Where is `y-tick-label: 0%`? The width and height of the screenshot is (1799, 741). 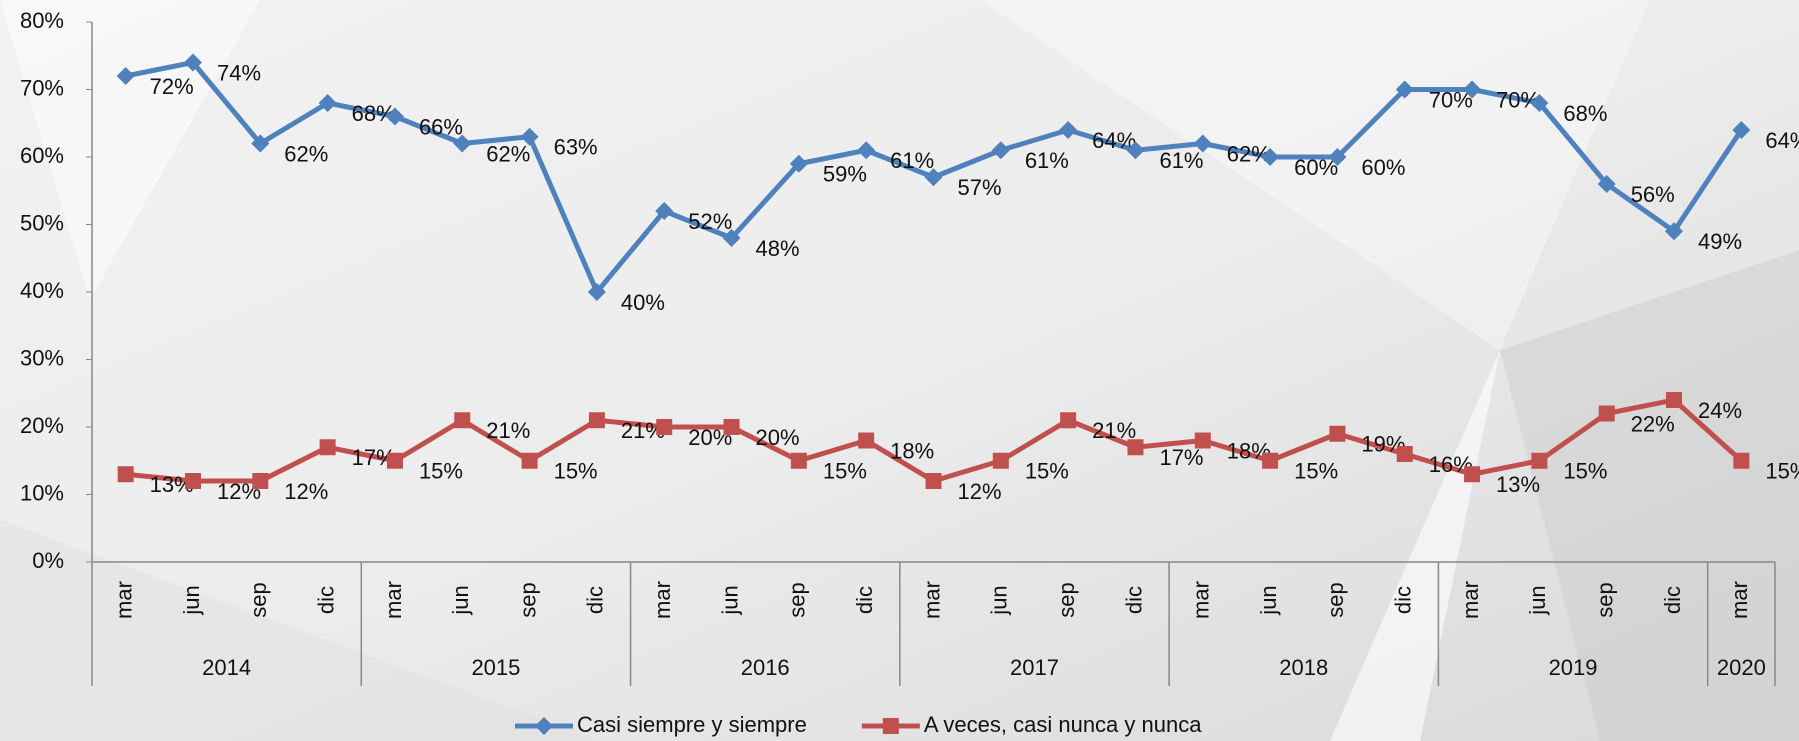
y-tick-label: 0% is located at coordinates (48, 560).